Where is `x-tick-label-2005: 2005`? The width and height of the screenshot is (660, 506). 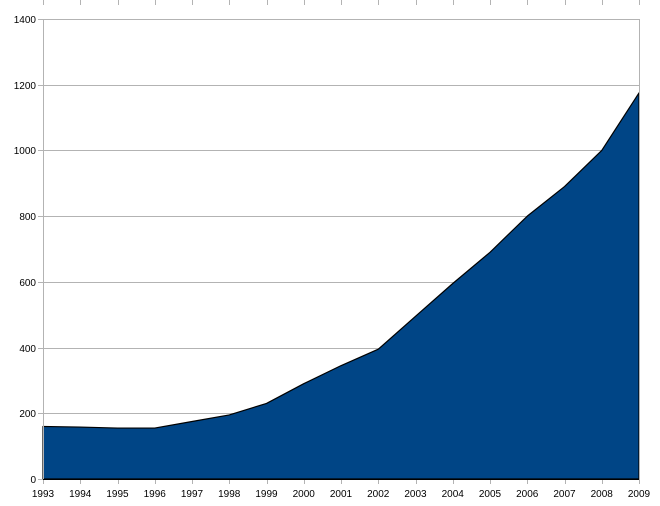
x-tick-label-2005: 2005 is located at coordinates (490, 494).